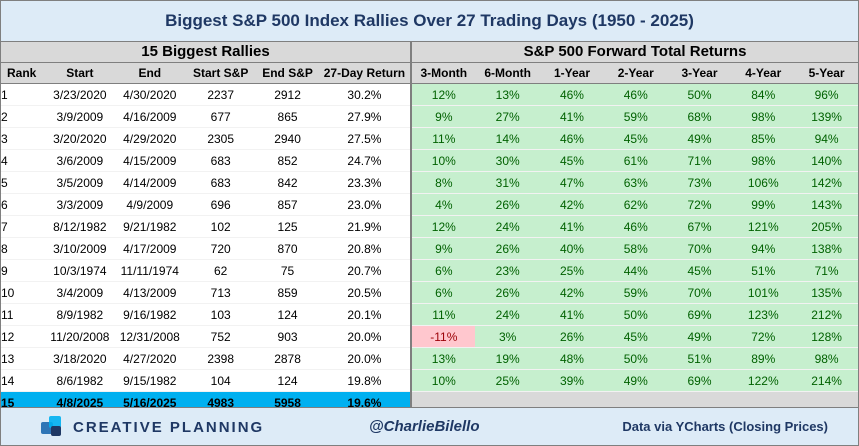 Image resolution: width=859 pixels, height=446 pixels. What do you see at coordinates (443, 380) in the screenshot?
I see `forward-return-cell: 10%` at bounding box center [443, 380].